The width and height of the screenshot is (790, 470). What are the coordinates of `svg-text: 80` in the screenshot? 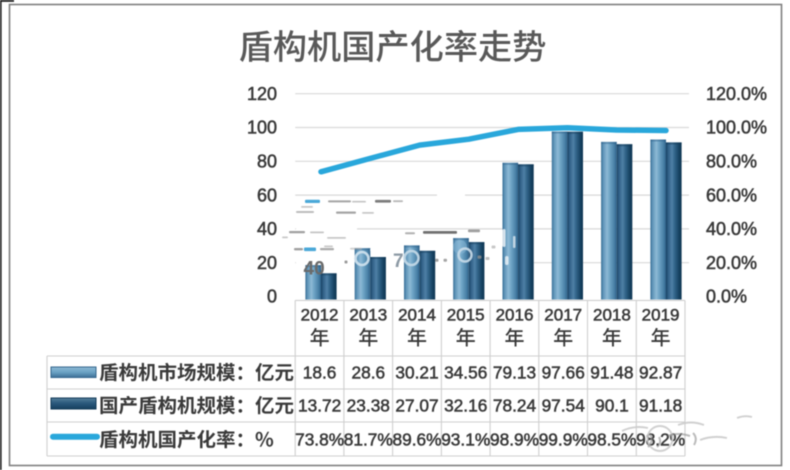 It's located at (267, 162).